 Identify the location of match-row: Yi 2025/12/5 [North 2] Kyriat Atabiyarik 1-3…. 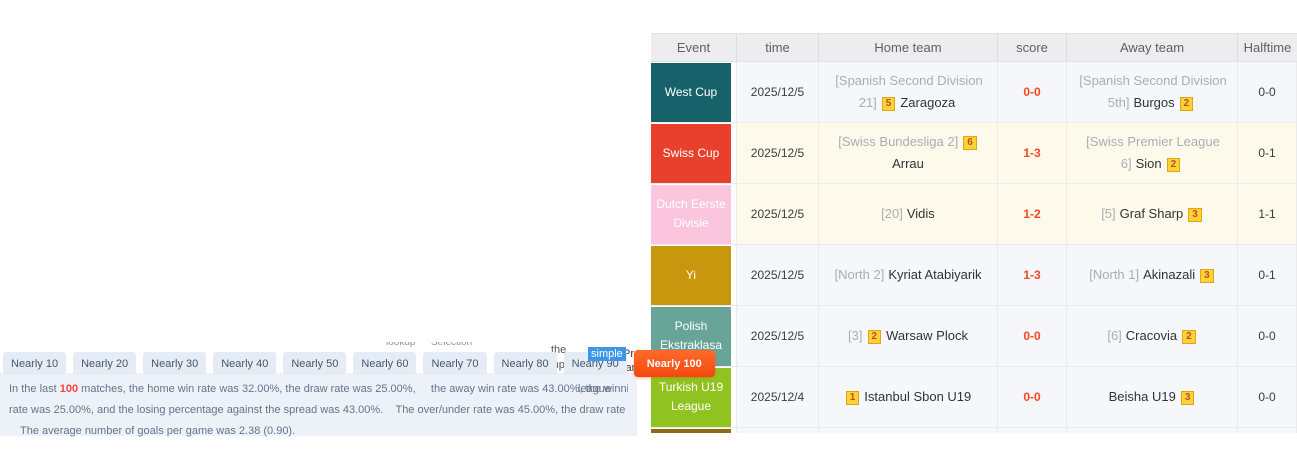
(974, 275).